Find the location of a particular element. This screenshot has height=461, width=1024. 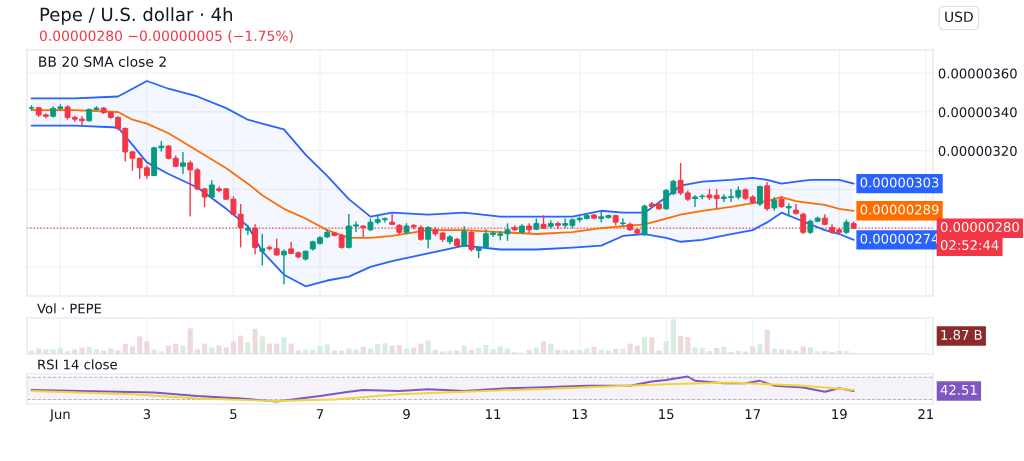

x-tick-label: Jun is located at coordinates (59, 415).